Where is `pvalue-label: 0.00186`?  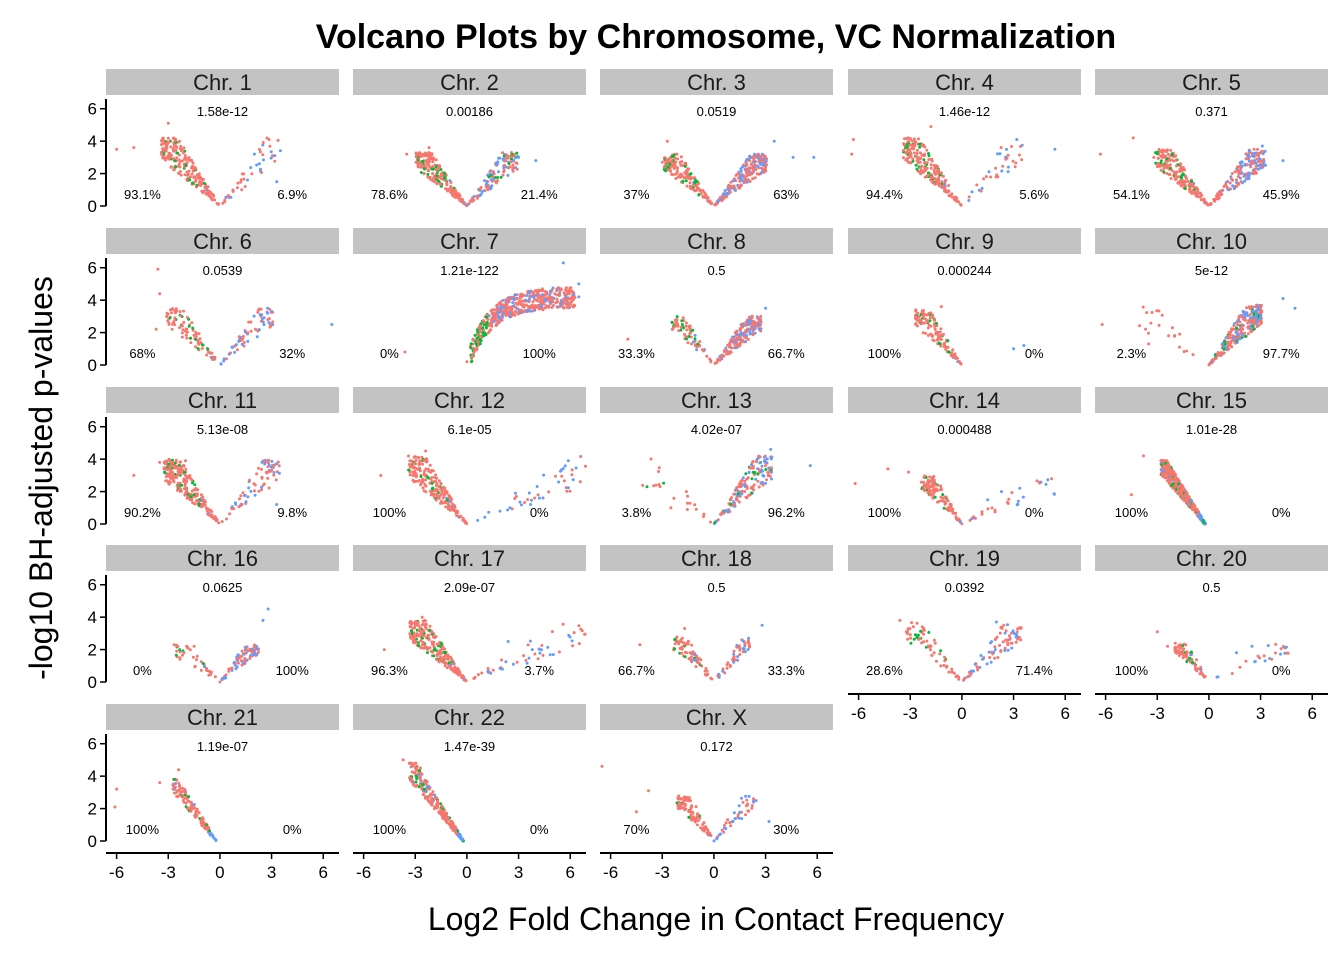 pvalue-label: 0.00186 is located at coordinates (469, 111).